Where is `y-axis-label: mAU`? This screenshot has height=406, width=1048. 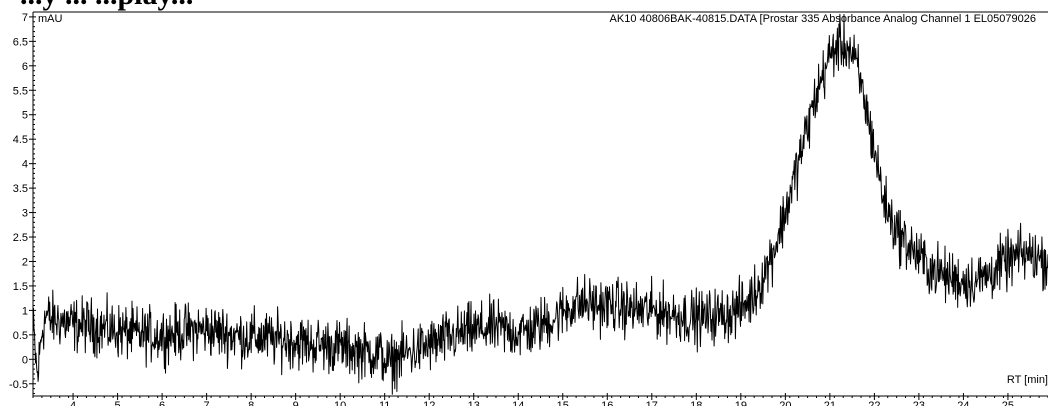
y-axis-label: mAU is located at coordinates (50, 19).